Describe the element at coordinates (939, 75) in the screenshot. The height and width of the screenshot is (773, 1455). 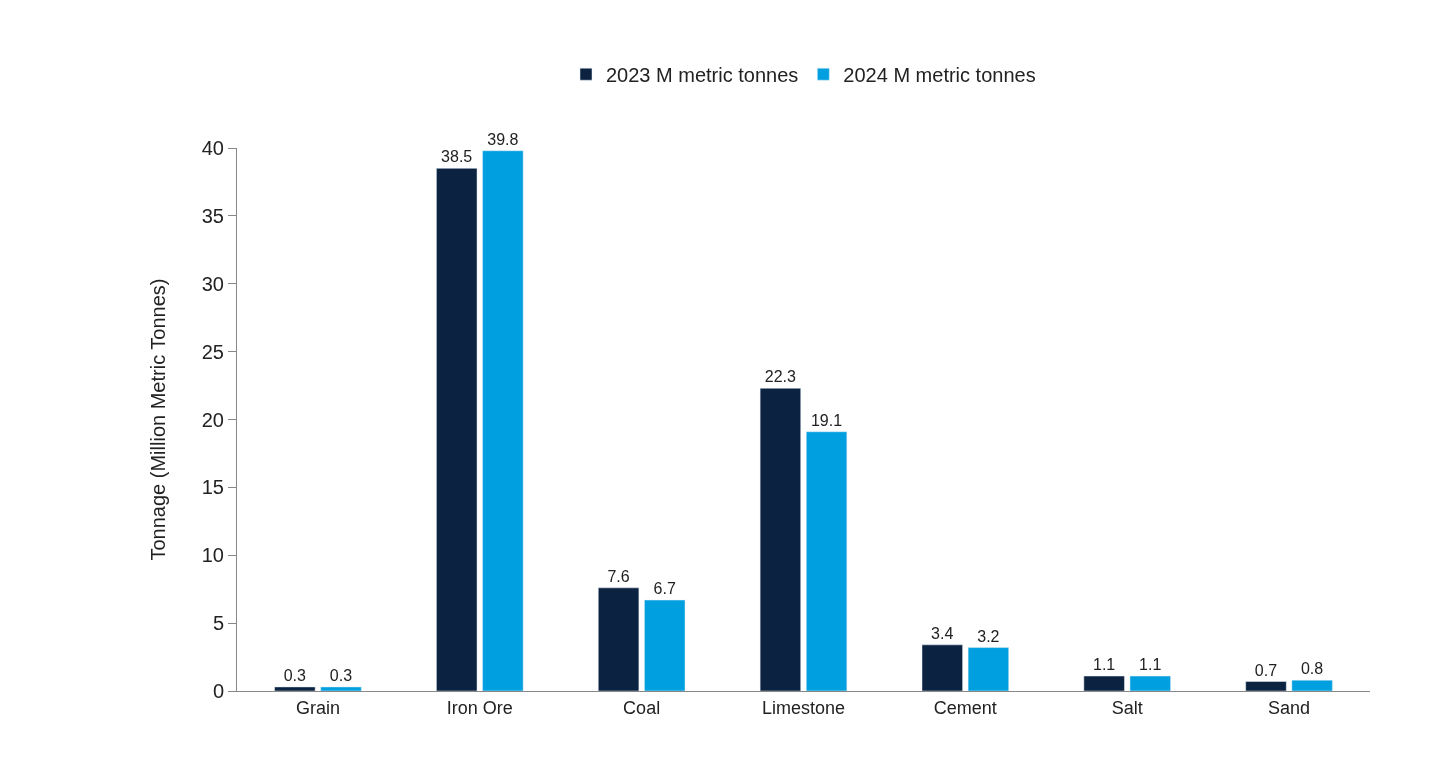
I see `legend-label: 2024 M metric tonnes` at that location.